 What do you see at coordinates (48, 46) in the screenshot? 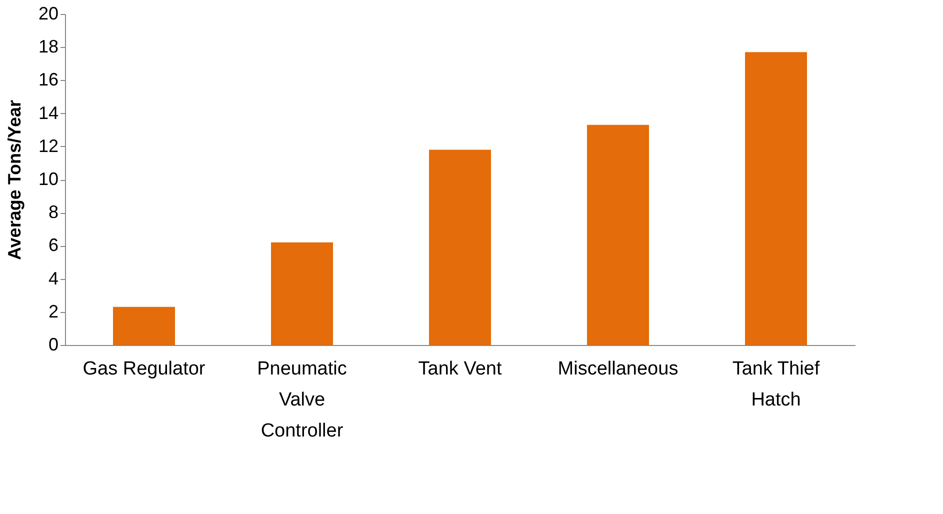
I see `y-tick-label: 18` at bounding box center [48, 46].